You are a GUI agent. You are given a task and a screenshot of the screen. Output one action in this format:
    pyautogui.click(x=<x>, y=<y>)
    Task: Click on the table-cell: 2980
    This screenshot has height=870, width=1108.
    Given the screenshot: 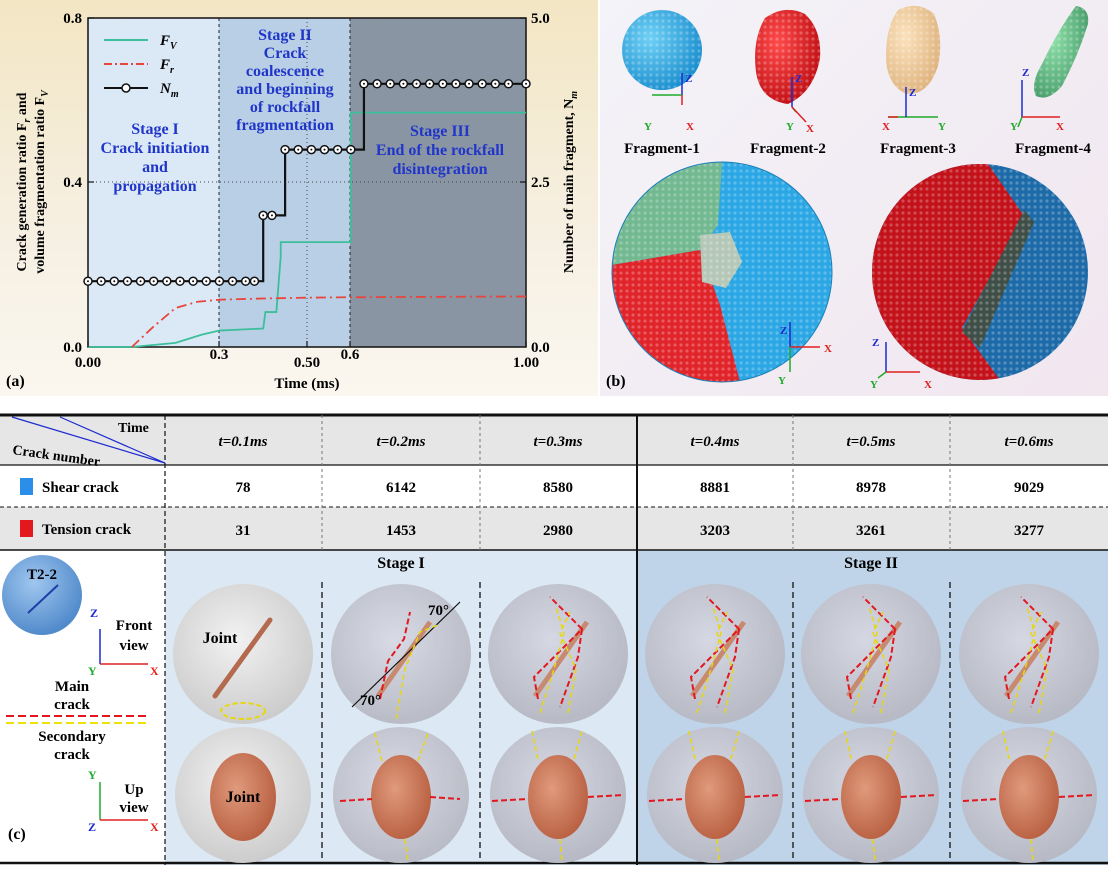 What is the action you would take?
    pyautogui.click(x=558, y=531)
    